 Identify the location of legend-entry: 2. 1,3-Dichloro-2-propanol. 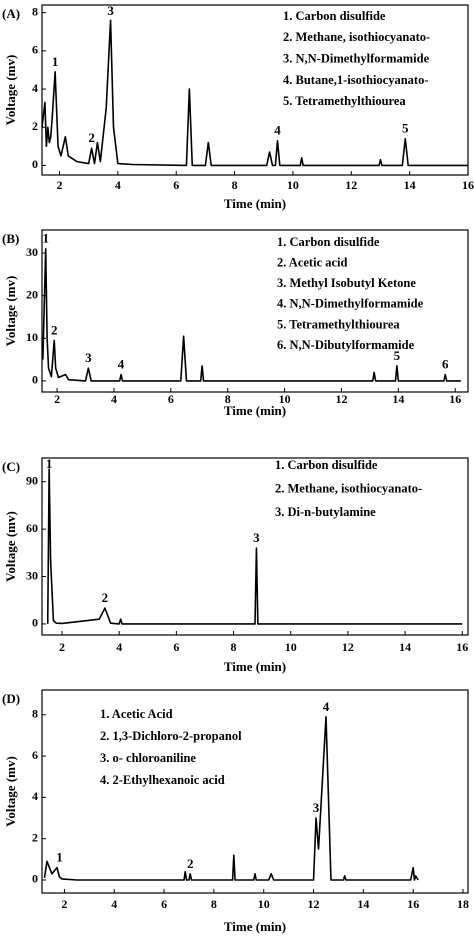
(171, 736).